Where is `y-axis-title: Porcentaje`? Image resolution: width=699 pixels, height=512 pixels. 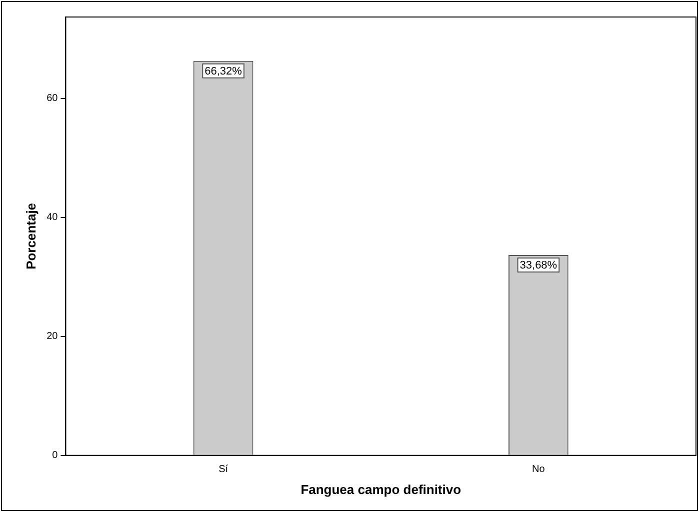 y-axis-title: Porcentaje is located at coordinates (30, 236).